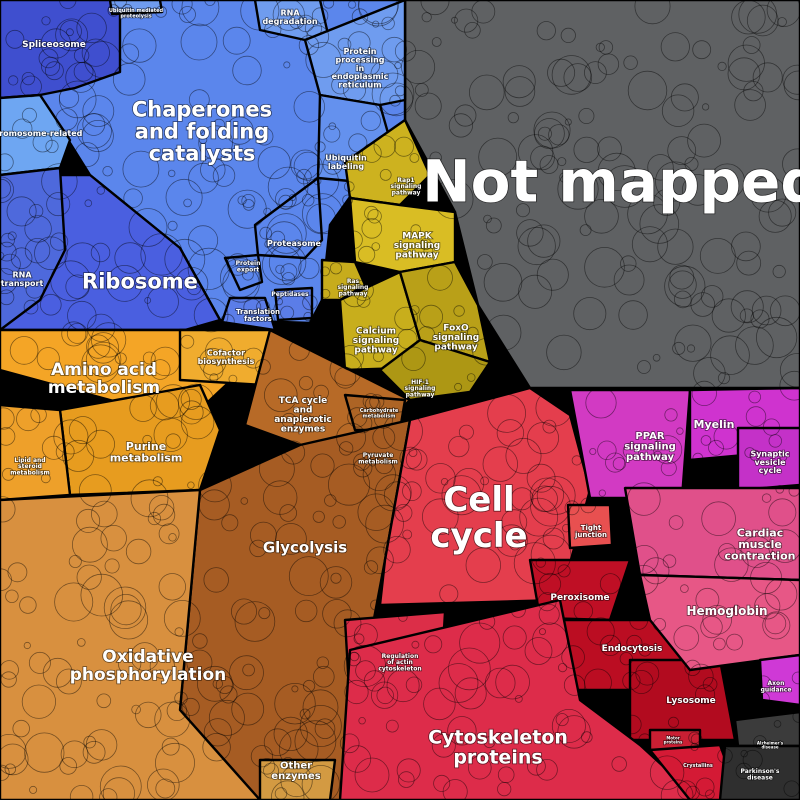 The height and width of the screenshot is (800, 800). I want to click on label-foxo-signaling-pathway: FoxO signaling pathway, so click(456, 338).